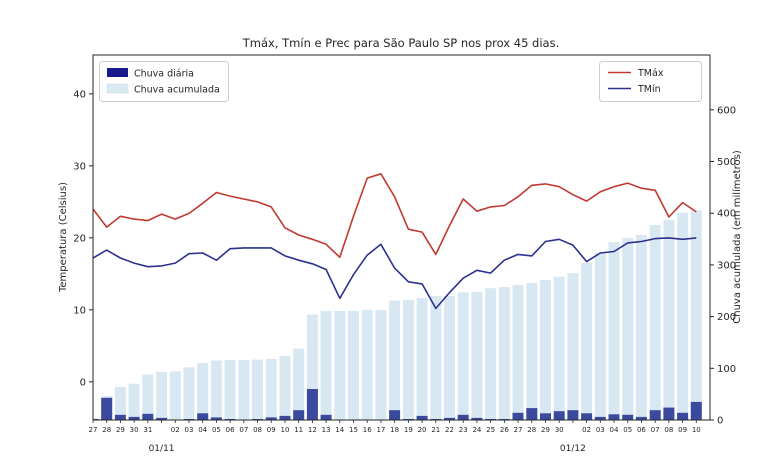  I want to click on right-tick-label: 300, so click(726, 265).